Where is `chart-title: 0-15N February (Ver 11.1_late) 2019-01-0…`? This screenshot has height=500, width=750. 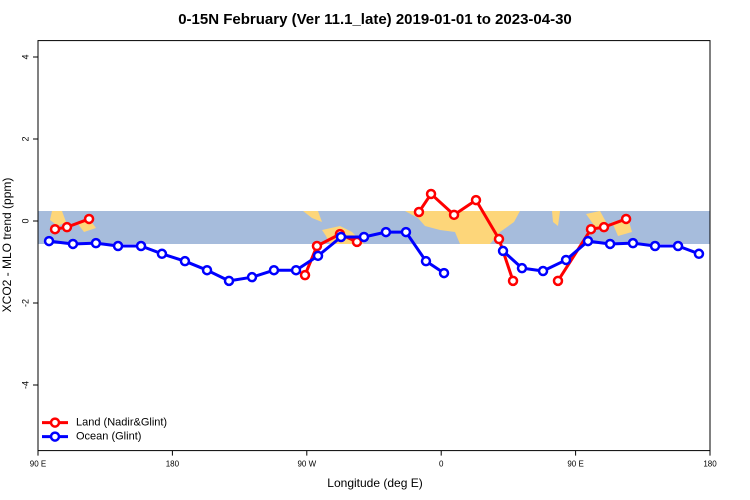 chart-title: 0-15N February (Ver 11.1_late) 2019-01-0… is located at coordinates (375, 19).